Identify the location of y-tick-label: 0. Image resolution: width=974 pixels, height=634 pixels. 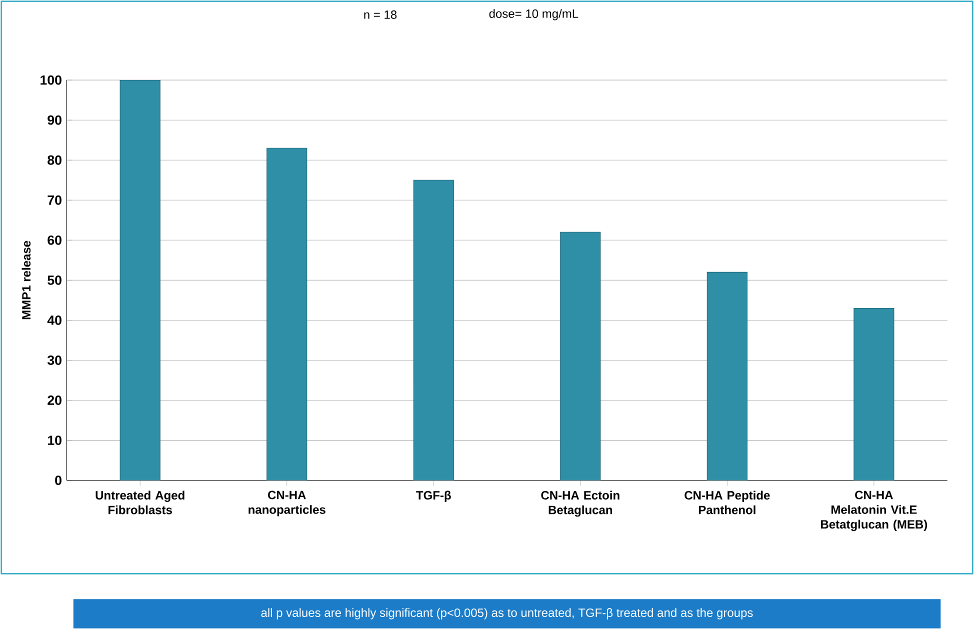
(58, 481).